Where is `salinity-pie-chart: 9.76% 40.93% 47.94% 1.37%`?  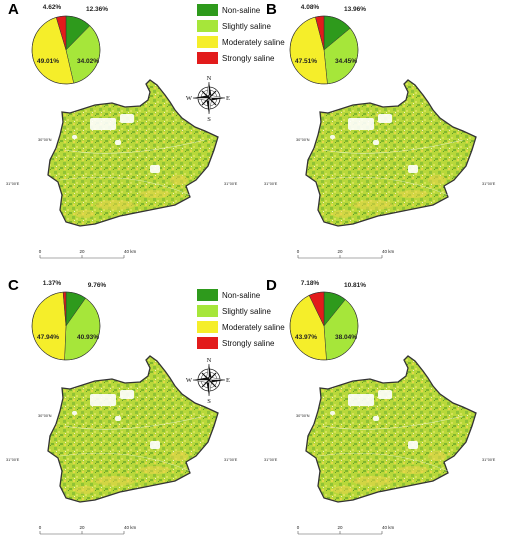 salinity-pie-chart: 9.76% 40.93% 47.94% 1.37% is located at coordinates (68, 320).